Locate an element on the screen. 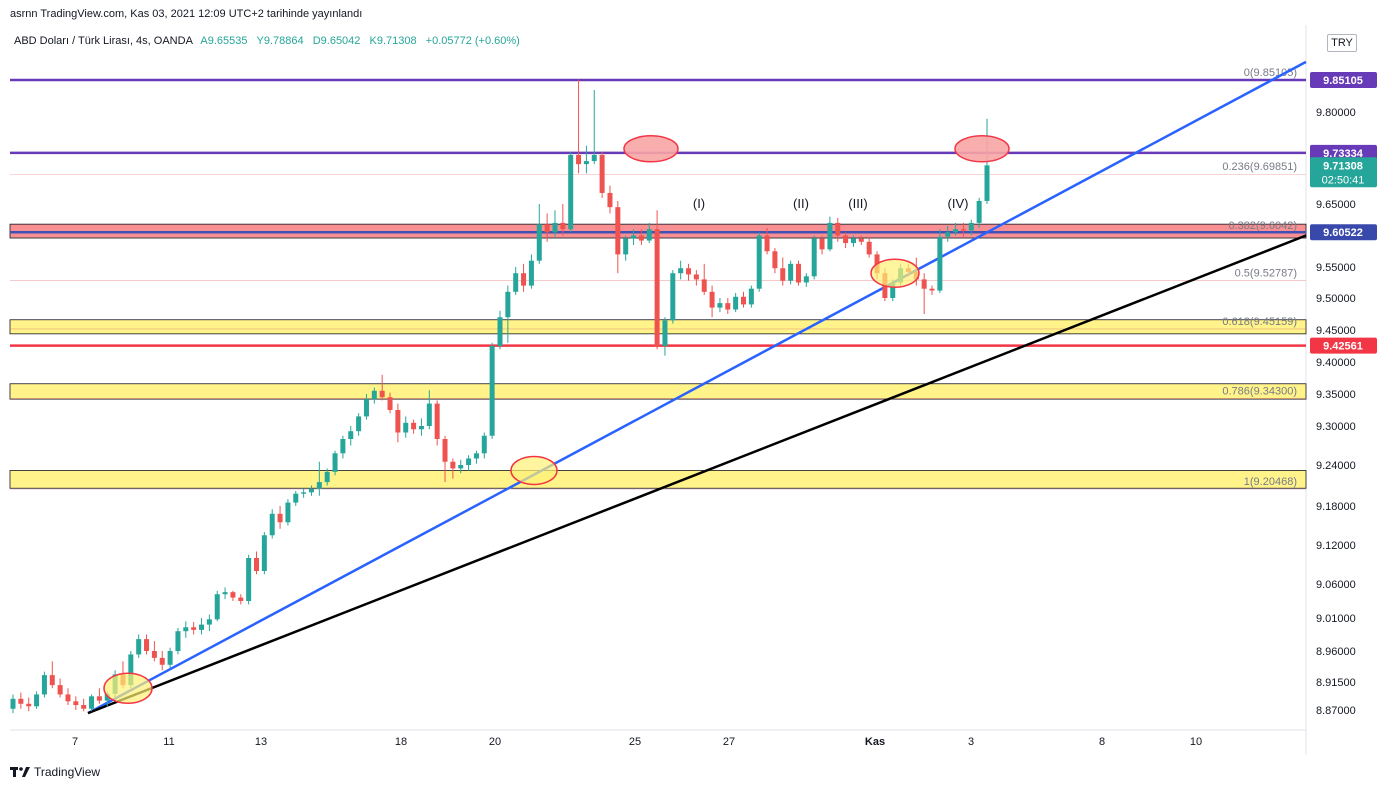 The height and width of the screenshot is (790, 1386). level-axis-label-1-bg is located at coordinates (1343, 152).